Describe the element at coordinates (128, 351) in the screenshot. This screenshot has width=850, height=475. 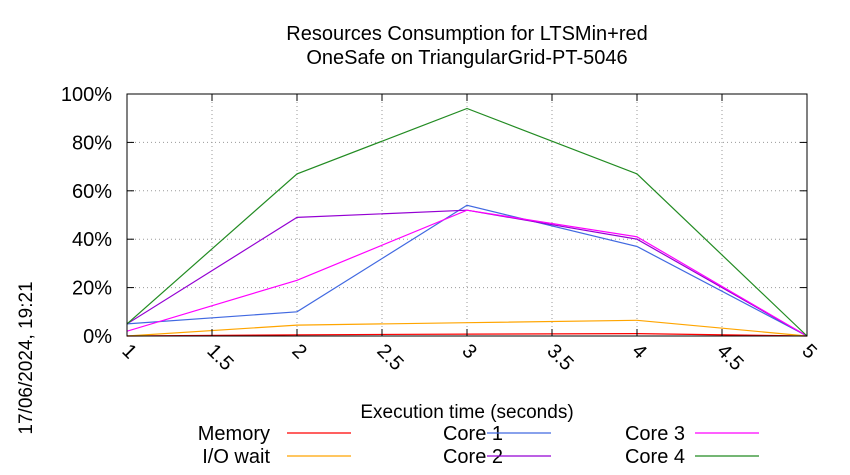
I see `x-tick-label: 1` at that location.